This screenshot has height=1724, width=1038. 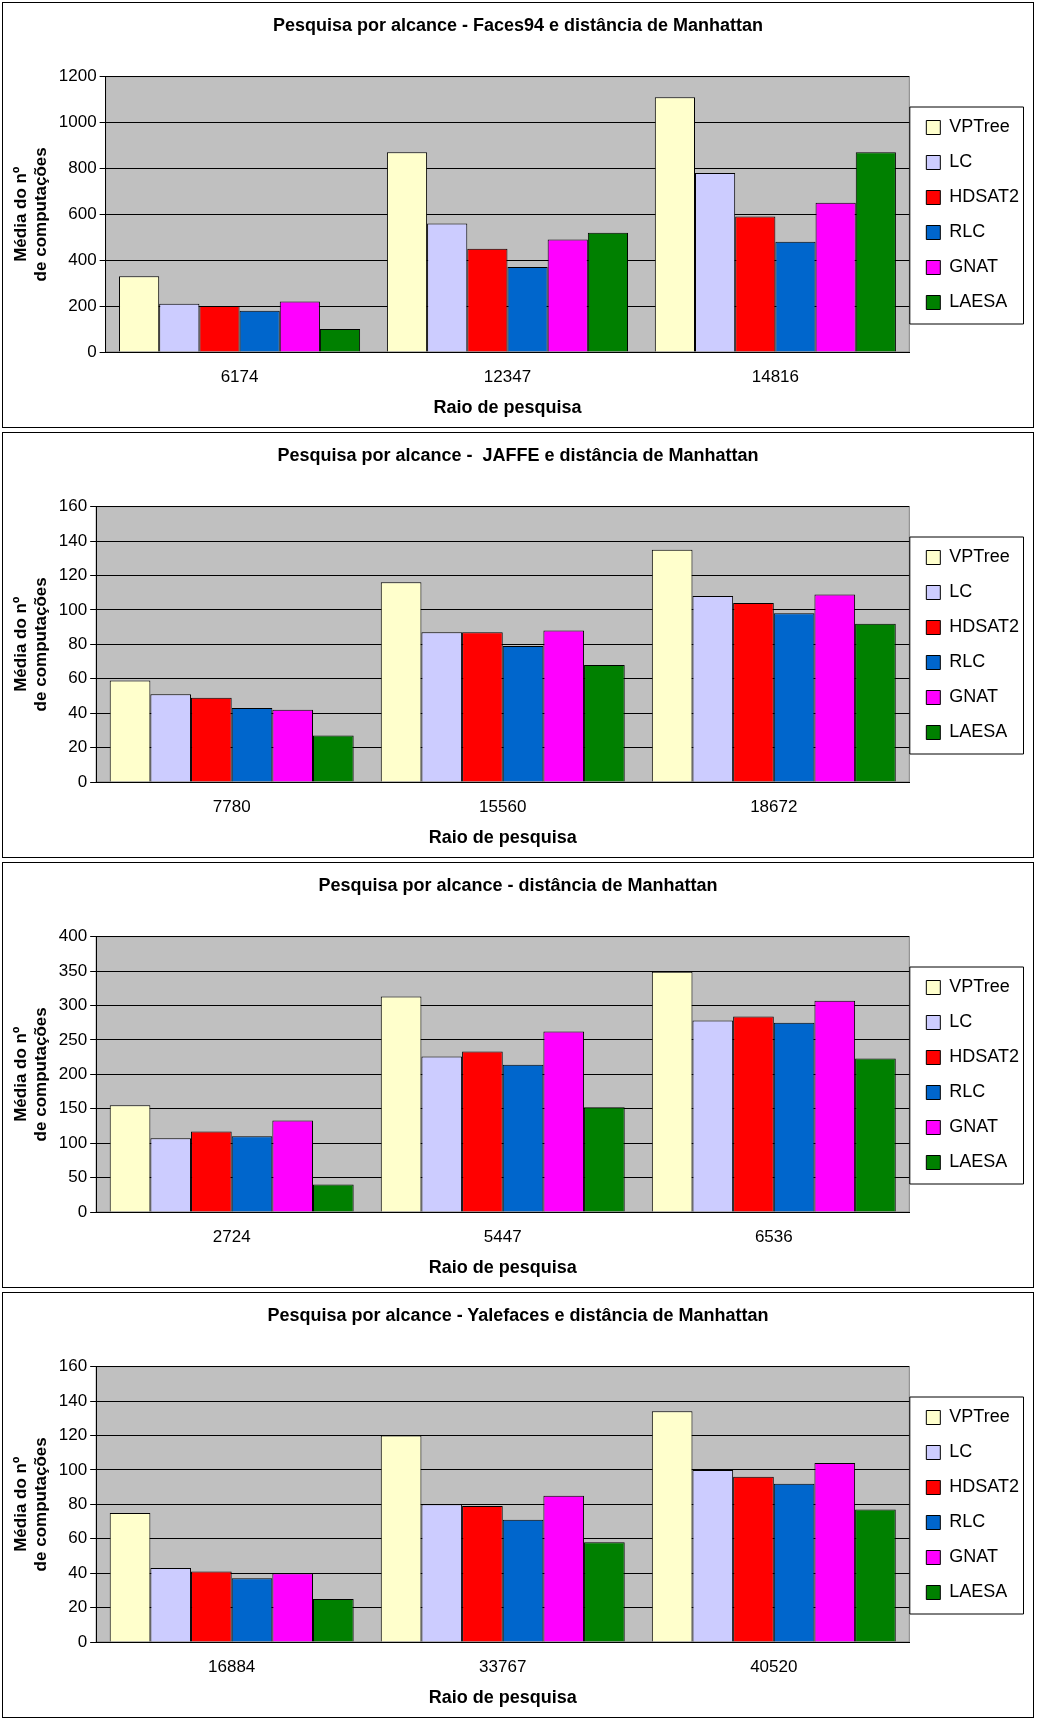 I want to click on y-tick-label: 50, so click(x=78, y=1177).